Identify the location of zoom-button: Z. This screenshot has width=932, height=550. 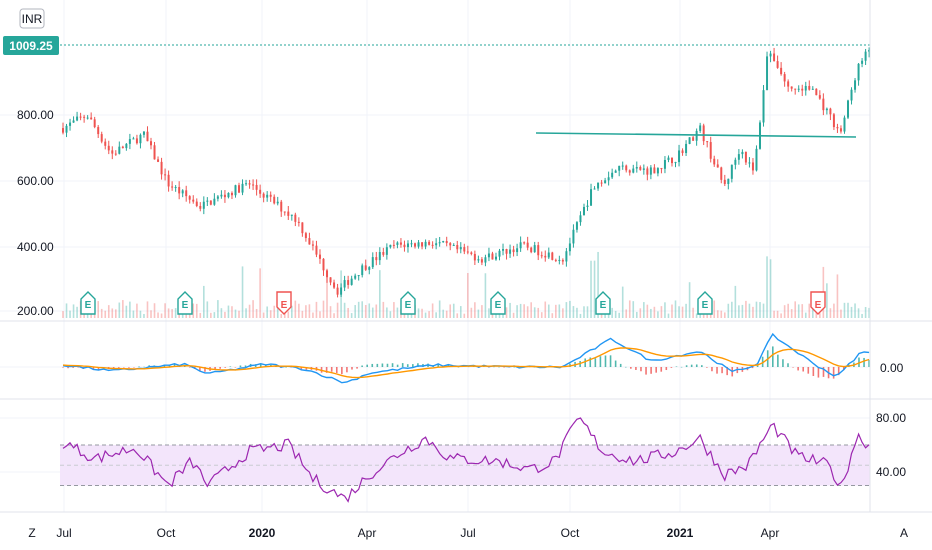
(32, 532).